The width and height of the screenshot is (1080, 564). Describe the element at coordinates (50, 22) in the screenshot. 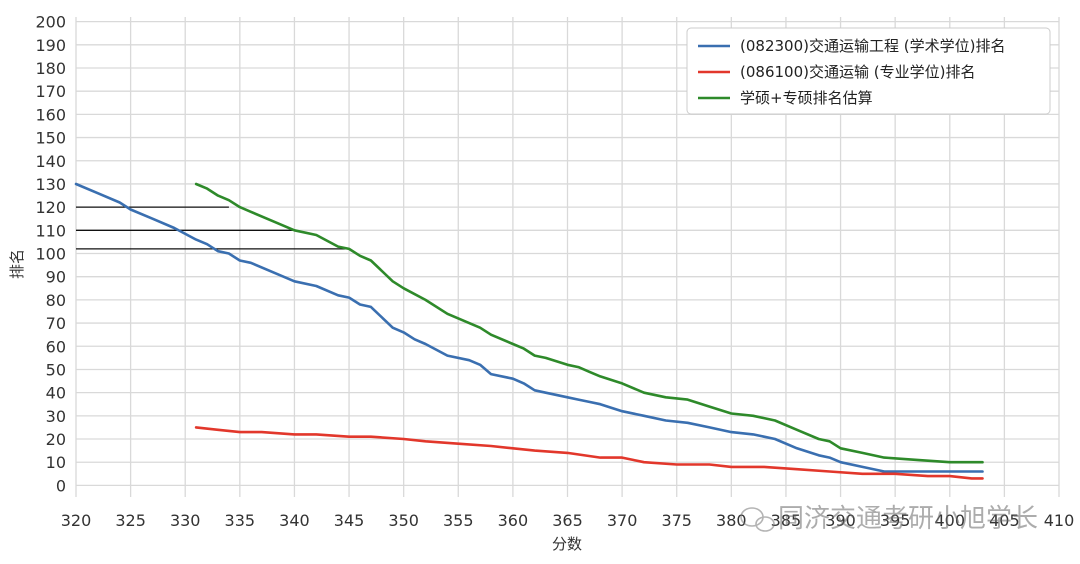

I see `y-tick-label: 200` at that location.